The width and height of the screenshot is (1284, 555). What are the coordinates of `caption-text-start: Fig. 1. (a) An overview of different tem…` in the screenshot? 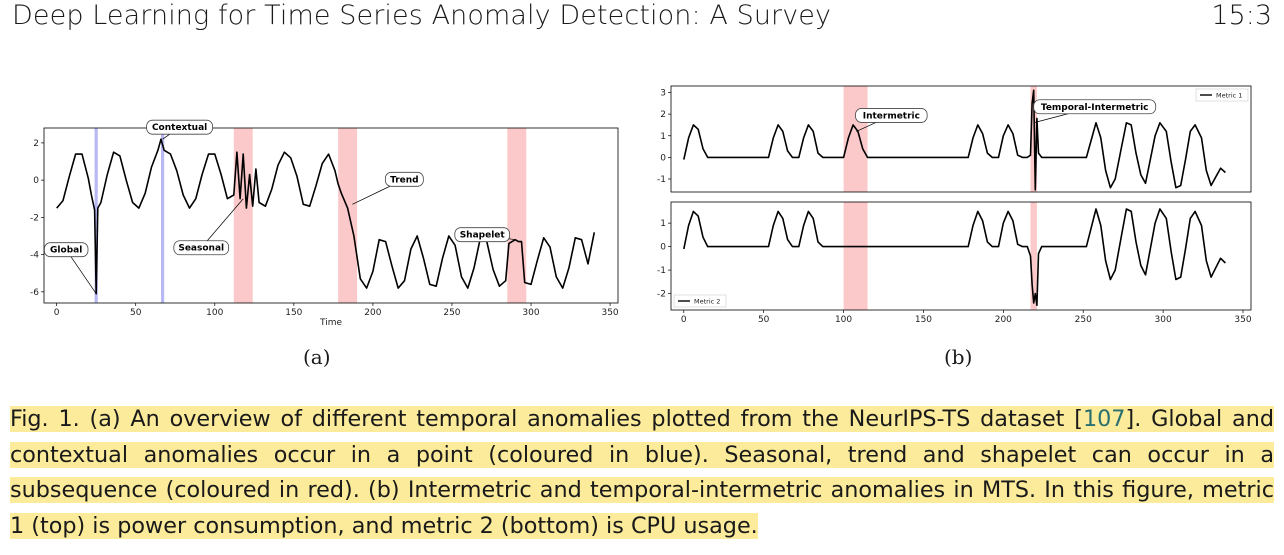 It's located at (546, 419).